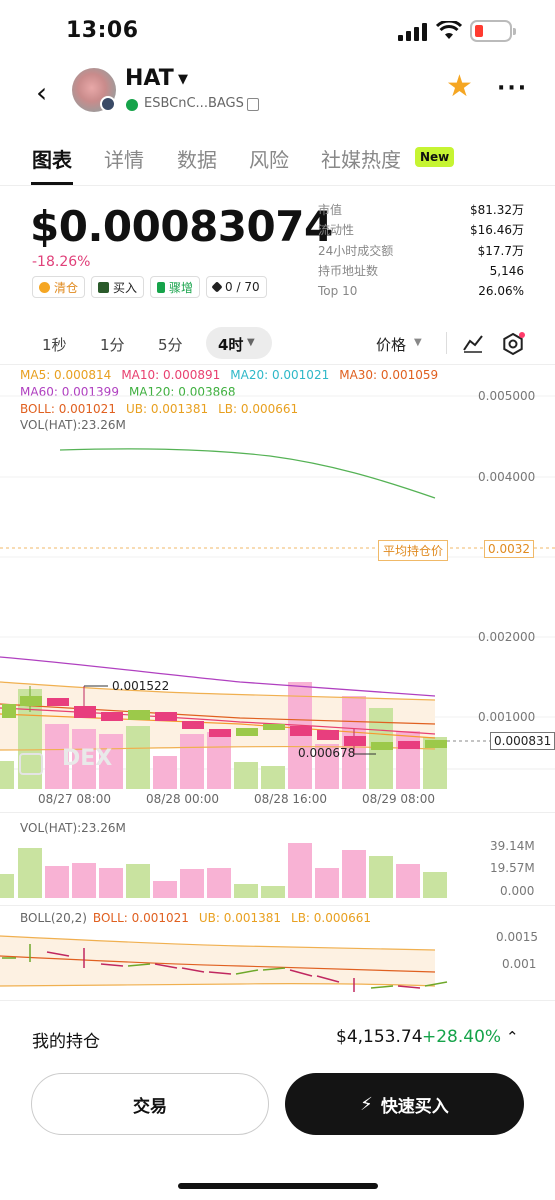 The image size is (555, 1200). What do you see at coordinates (462, 1037) in the screenshot?
I see `my-holding-pct: +28.40%` at bounding box center [462, 1037].